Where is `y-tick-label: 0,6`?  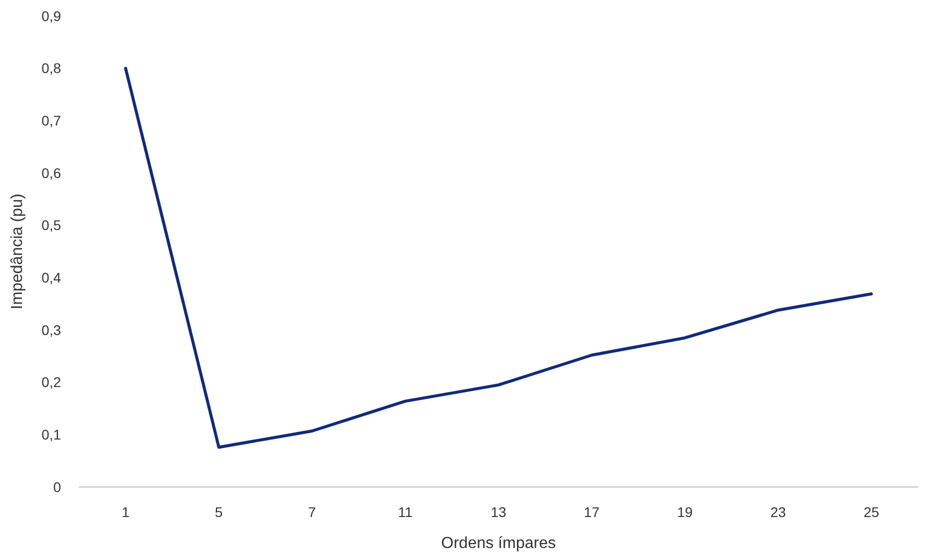
y-tick-label: 0,6 is located at coordinates (52, 172).